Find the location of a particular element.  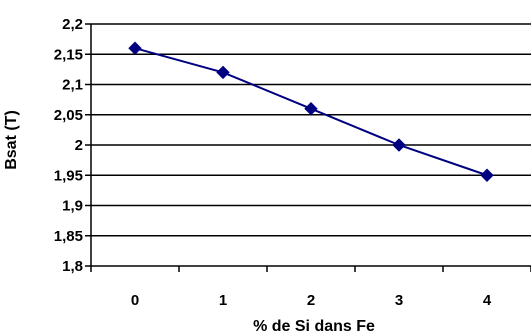

x-tick-label: 4 is located at coordinates (487, 300).